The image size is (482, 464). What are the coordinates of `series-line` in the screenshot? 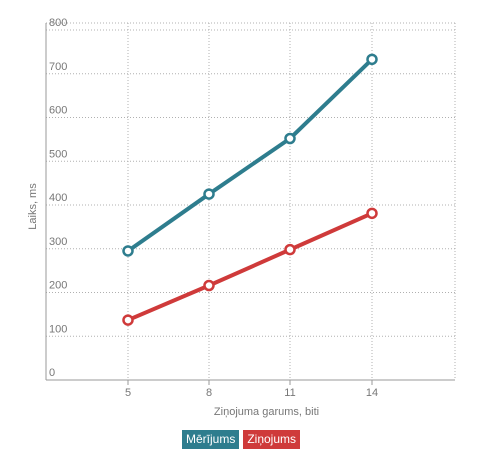 It's located at (250, 266).